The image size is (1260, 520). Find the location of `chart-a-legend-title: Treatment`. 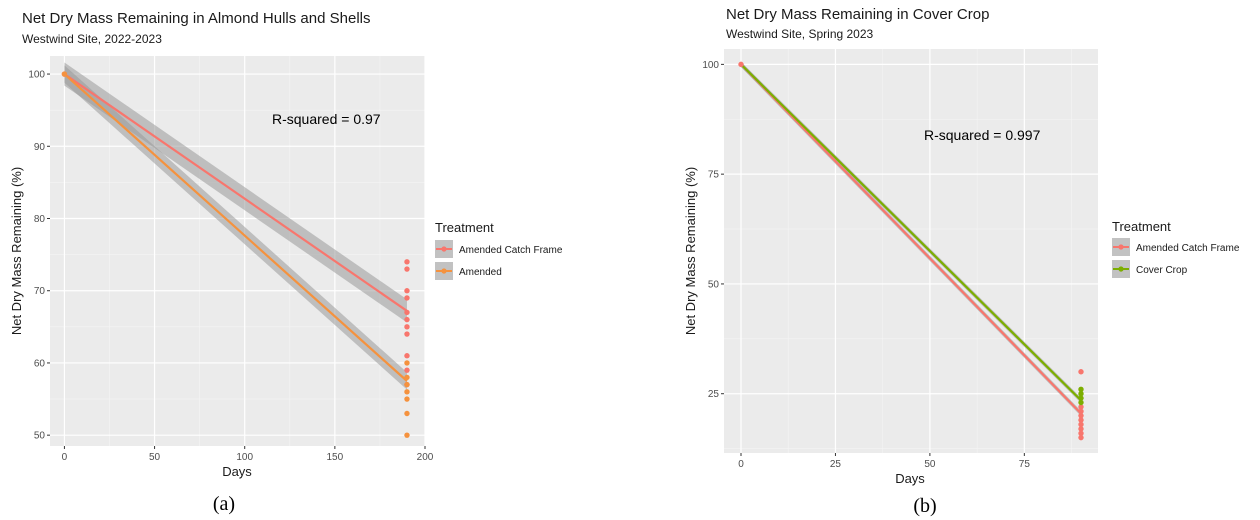

chart-a-legend-title: Treatment is located at coordinates (464, 227).